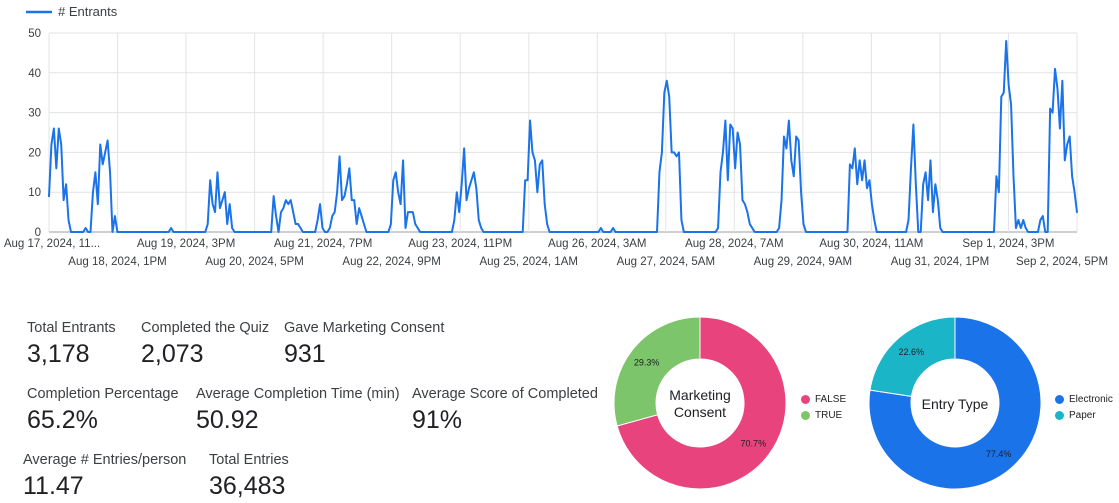 The image size is (1119, 503). I want to click on y-tick-label: 10, so click(34, 193).